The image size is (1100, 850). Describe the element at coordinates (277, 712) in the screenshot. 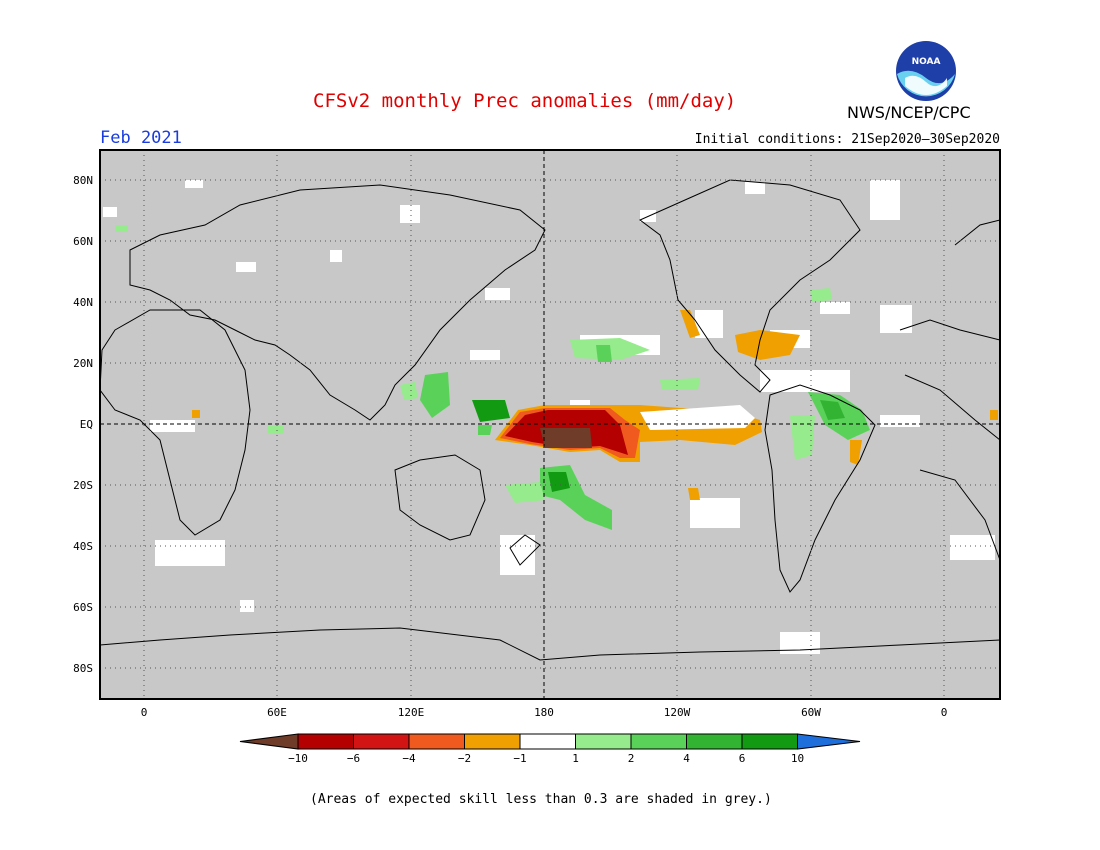

I see `lon-label: 60E` at that location.